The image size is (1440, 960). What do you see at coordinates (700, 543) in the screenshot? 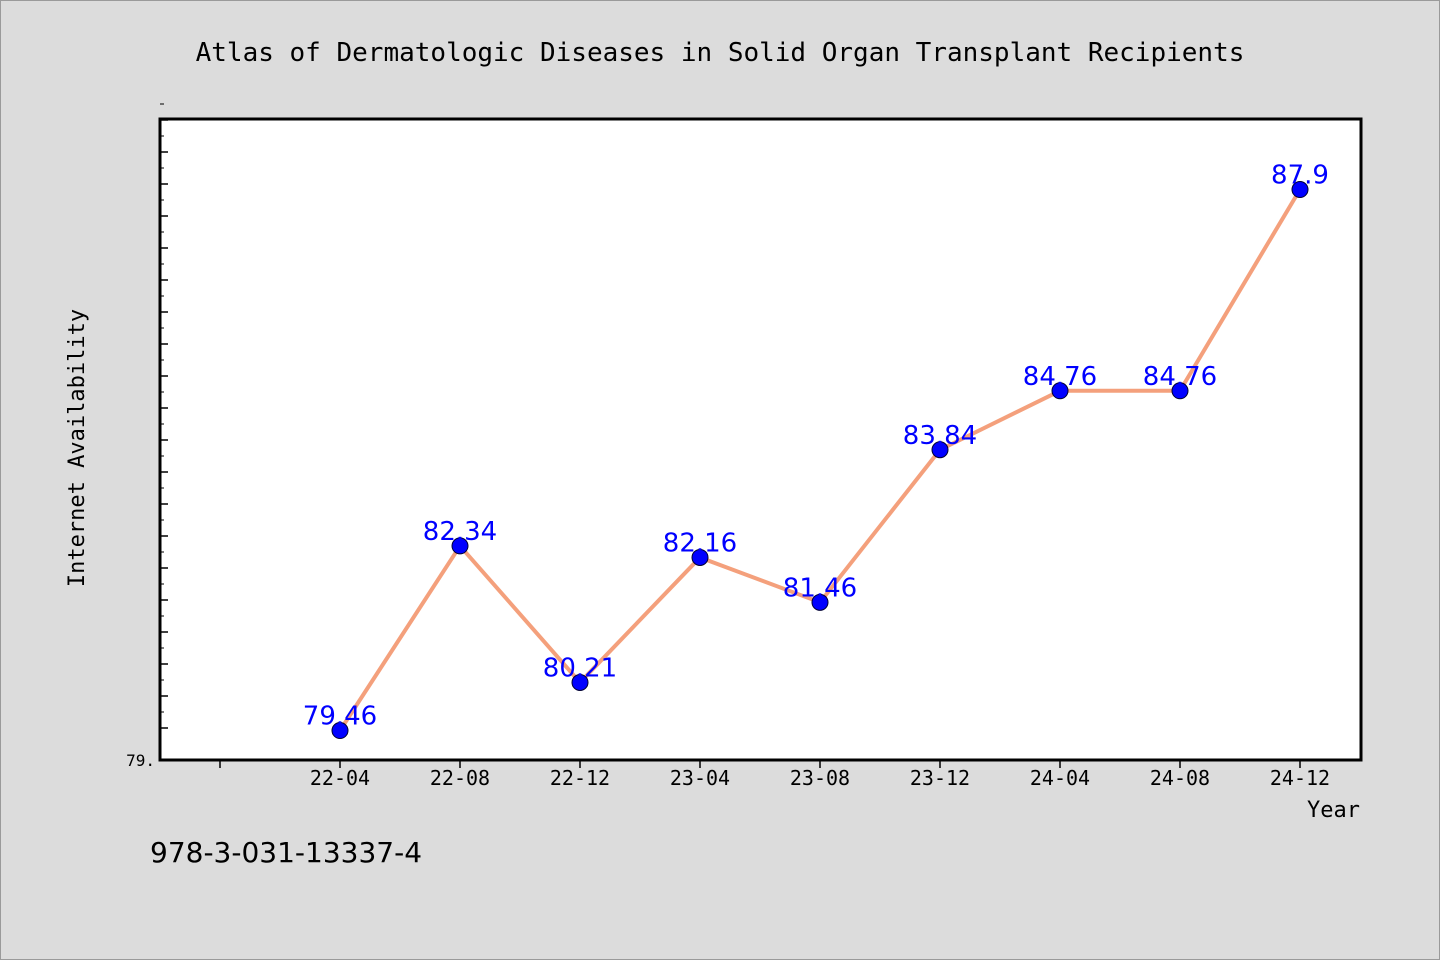
I see `data-label: 82.16` at bounding box center [700, 543].